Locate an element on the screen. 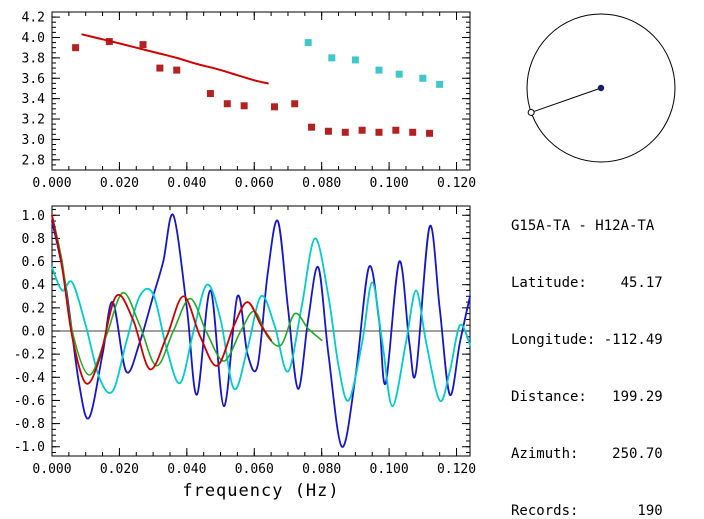 This screenshot has width=704, height=519. remote-station-marker is located at coordinates (531, 112).